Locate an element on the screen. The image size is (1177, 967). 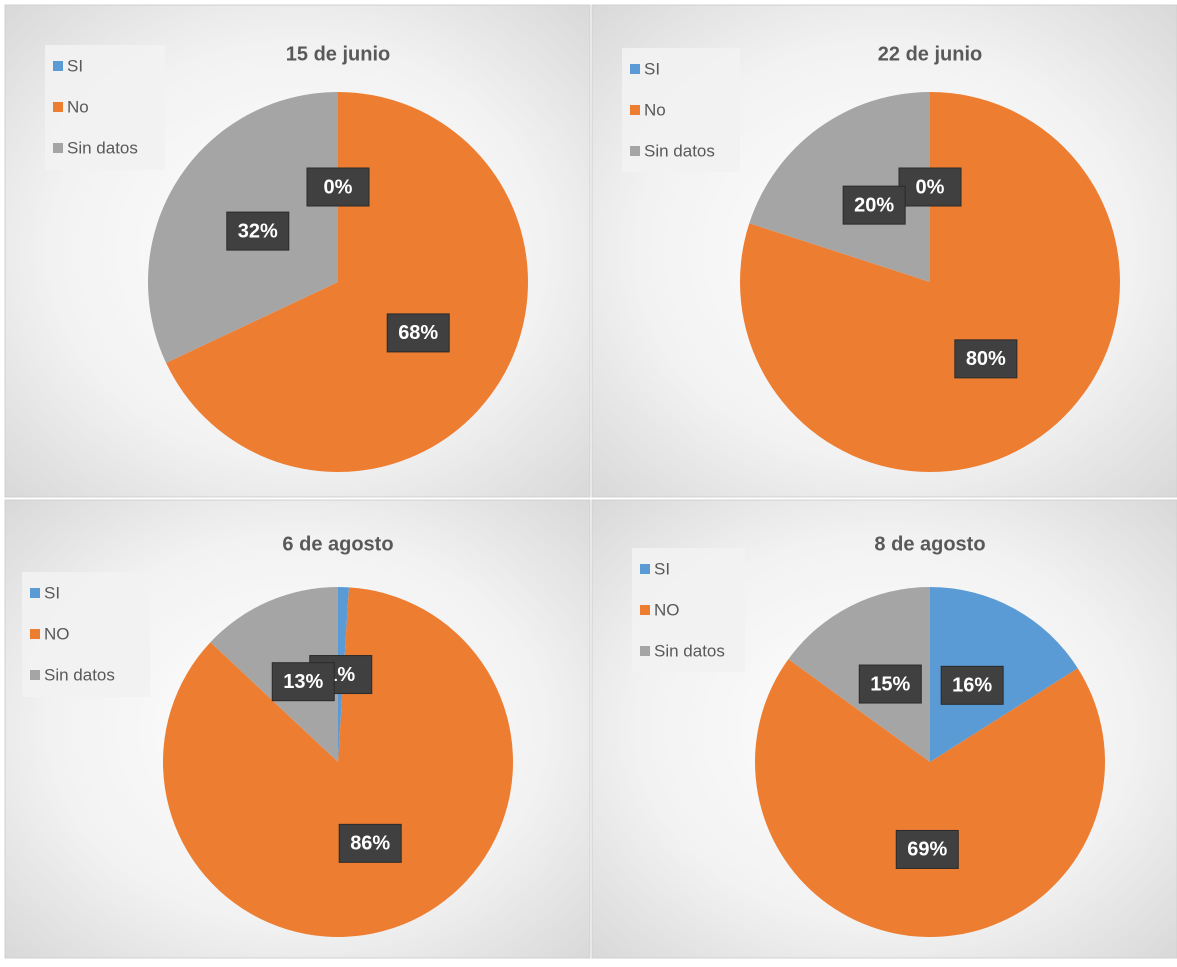
chart-title: 8 de agosto is located at coordinates (929, 544).